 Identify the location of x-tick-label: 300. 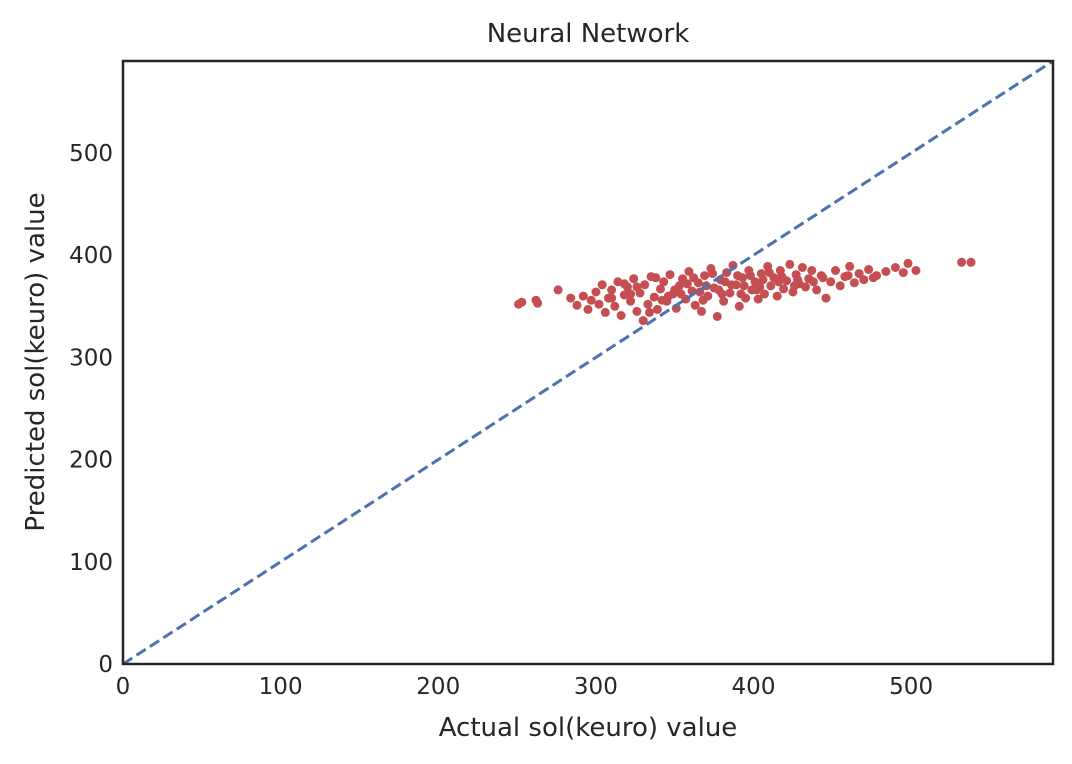
(596, 687).